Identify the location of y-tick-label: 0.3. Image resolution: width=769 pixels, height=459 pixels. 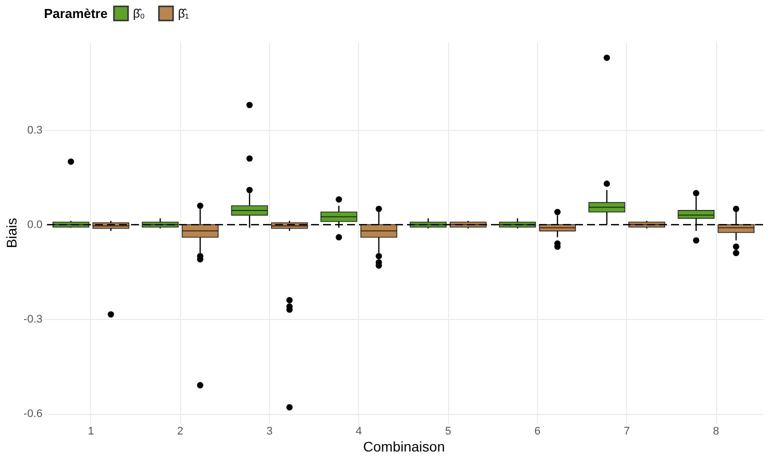
(34, 130).